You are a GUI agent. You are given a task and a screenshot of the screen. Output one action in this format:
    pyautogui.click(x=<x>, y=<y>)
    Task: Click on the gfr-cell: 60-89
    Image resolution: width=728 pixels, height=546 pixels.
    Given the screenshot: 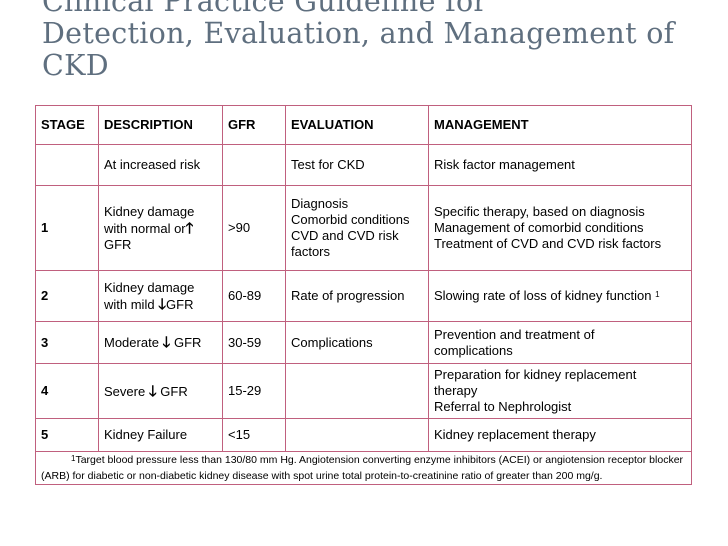 What is the action you would take?
    pyautogui.click(x=254, y=296)
    